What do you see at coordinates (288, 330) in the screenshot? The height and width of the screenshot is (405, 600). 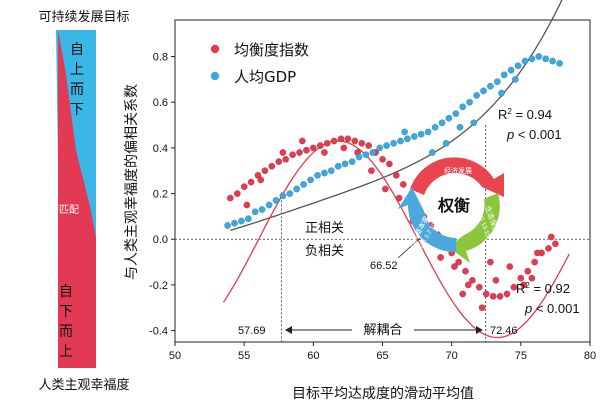 I see `decoupling-arrowhead-left` at bounding box center [288, 330].